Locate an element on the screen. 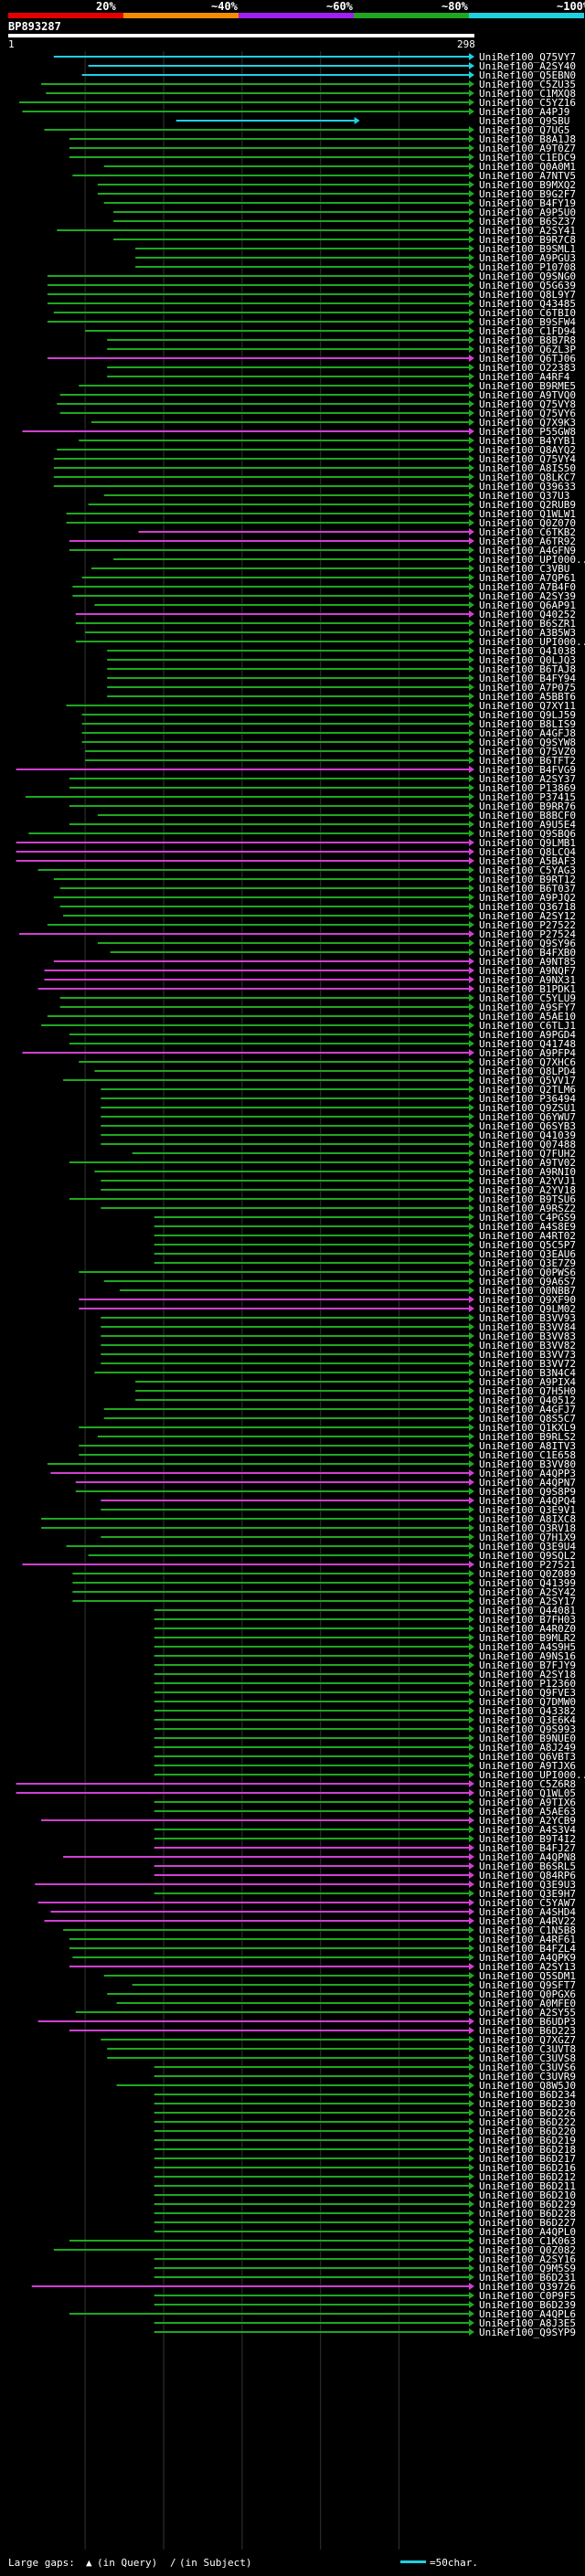 Image resolution: width=585 pixels, height=2576 pixels. hit-row: UniRef100_C5YZ16 is located at coordinates (298, 103).